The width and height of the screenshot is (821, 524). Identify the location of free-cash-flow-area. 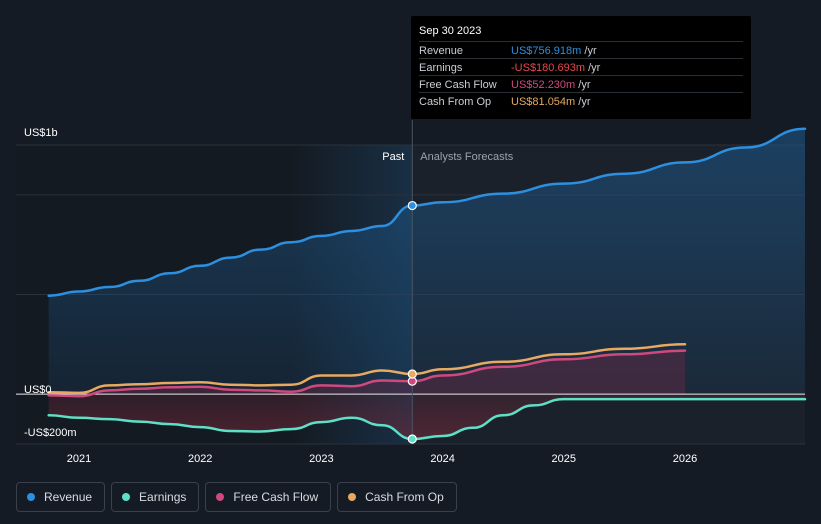
(366, 373).